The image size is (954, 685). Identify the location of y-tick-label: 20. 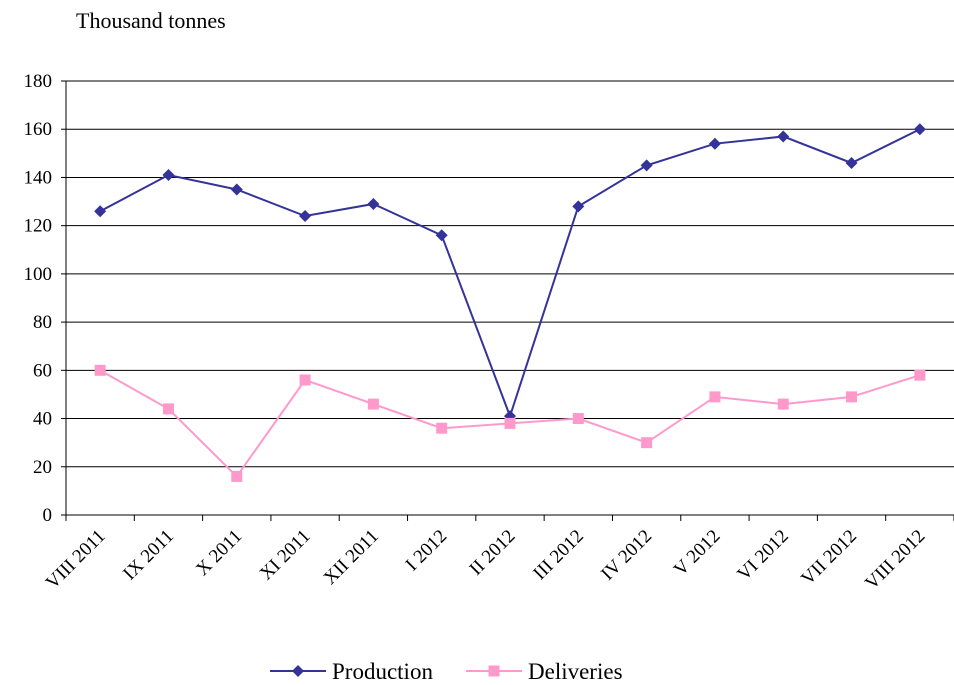
(42, 467).